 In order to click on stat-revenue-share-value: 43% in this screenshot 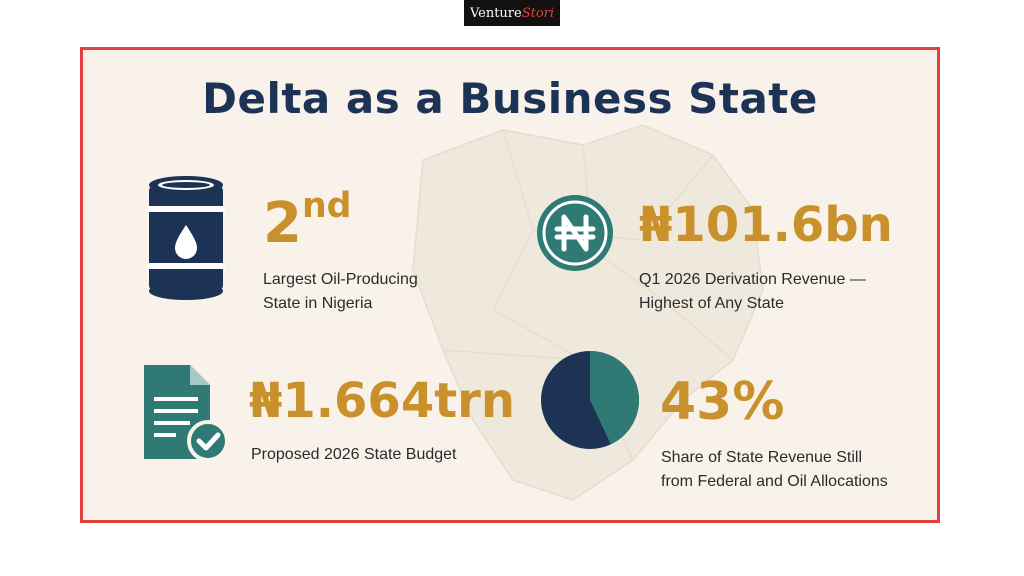, I will do `click(722, 402)`.